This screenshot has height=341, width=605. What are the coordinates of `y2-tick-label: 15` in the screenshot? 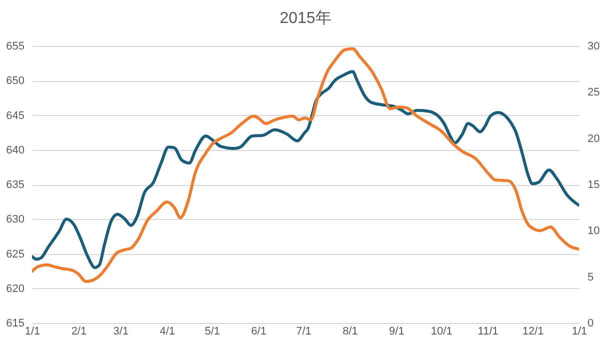 It's located at (594, 185).